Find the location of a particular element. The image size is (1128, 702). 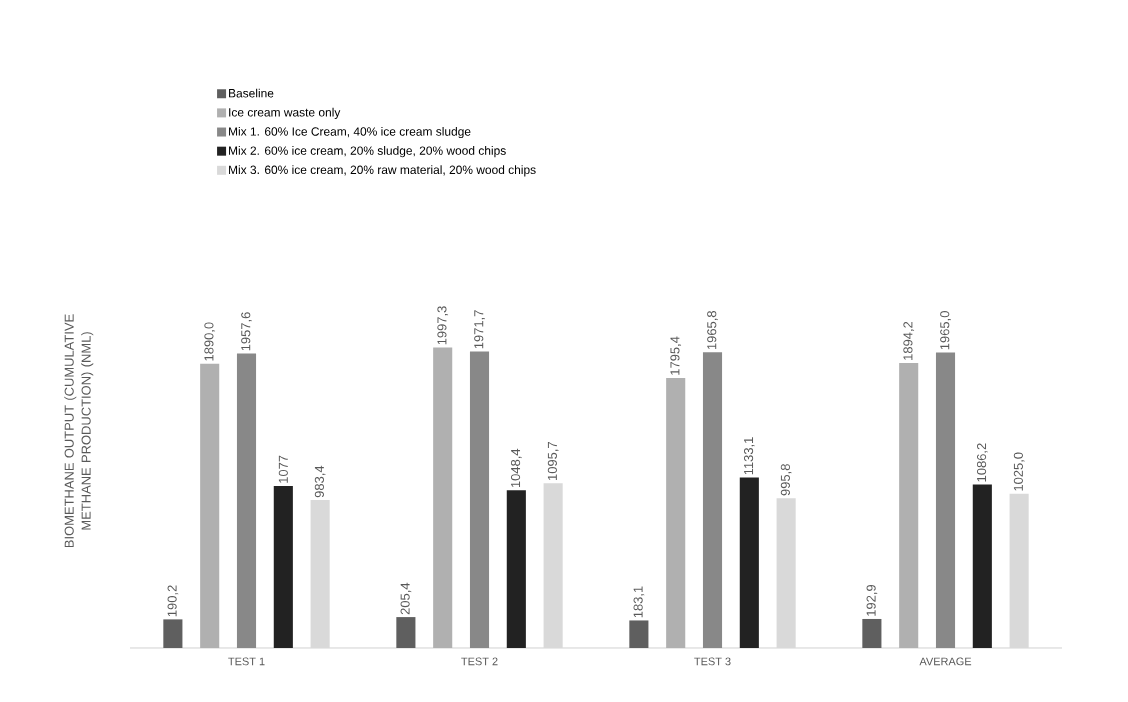

legend-label: Mix 1. 60% Ice Cream, 40% ice cream sludge is located at coordinates (350, 132).